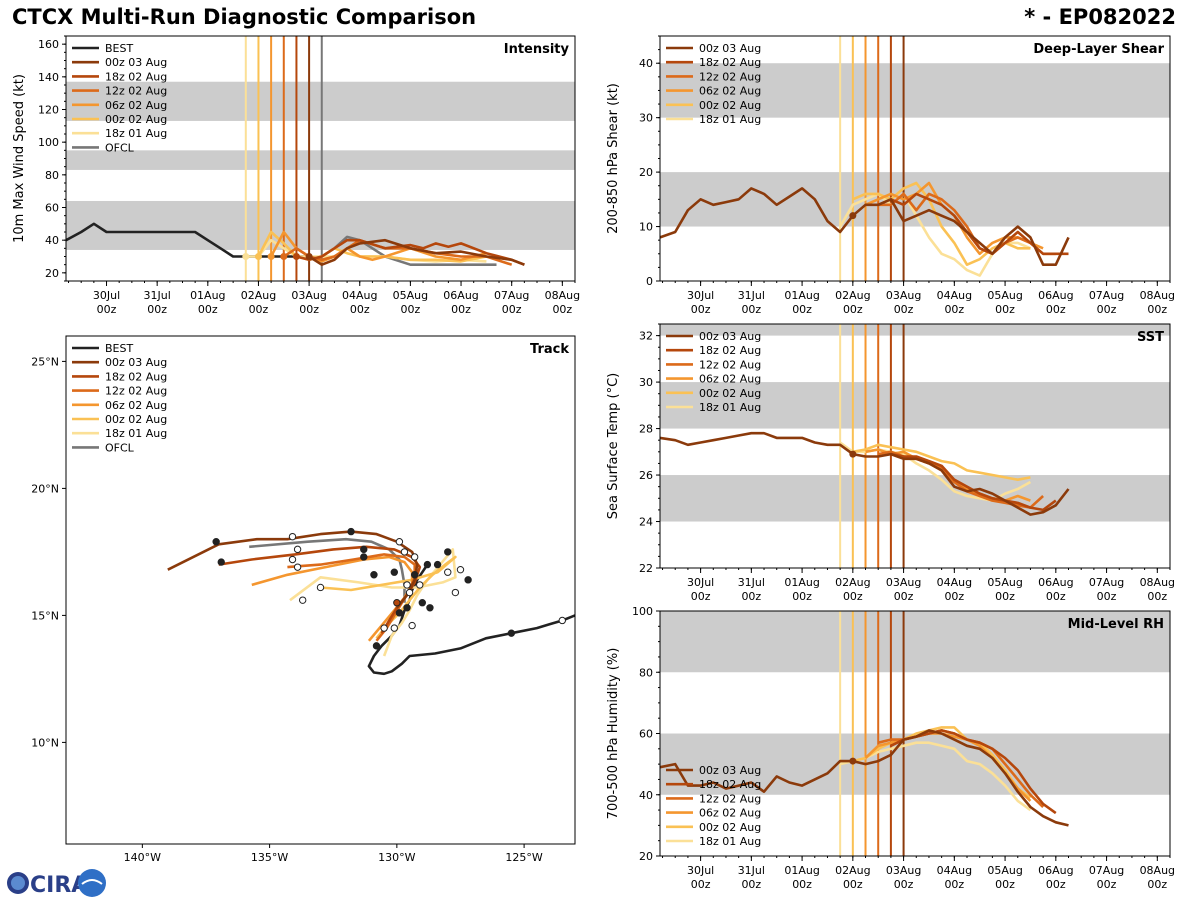 The width and height of the screenshot is (1200, 904). I want to click on track-ytick-label: 10°N, so click(45, 742).